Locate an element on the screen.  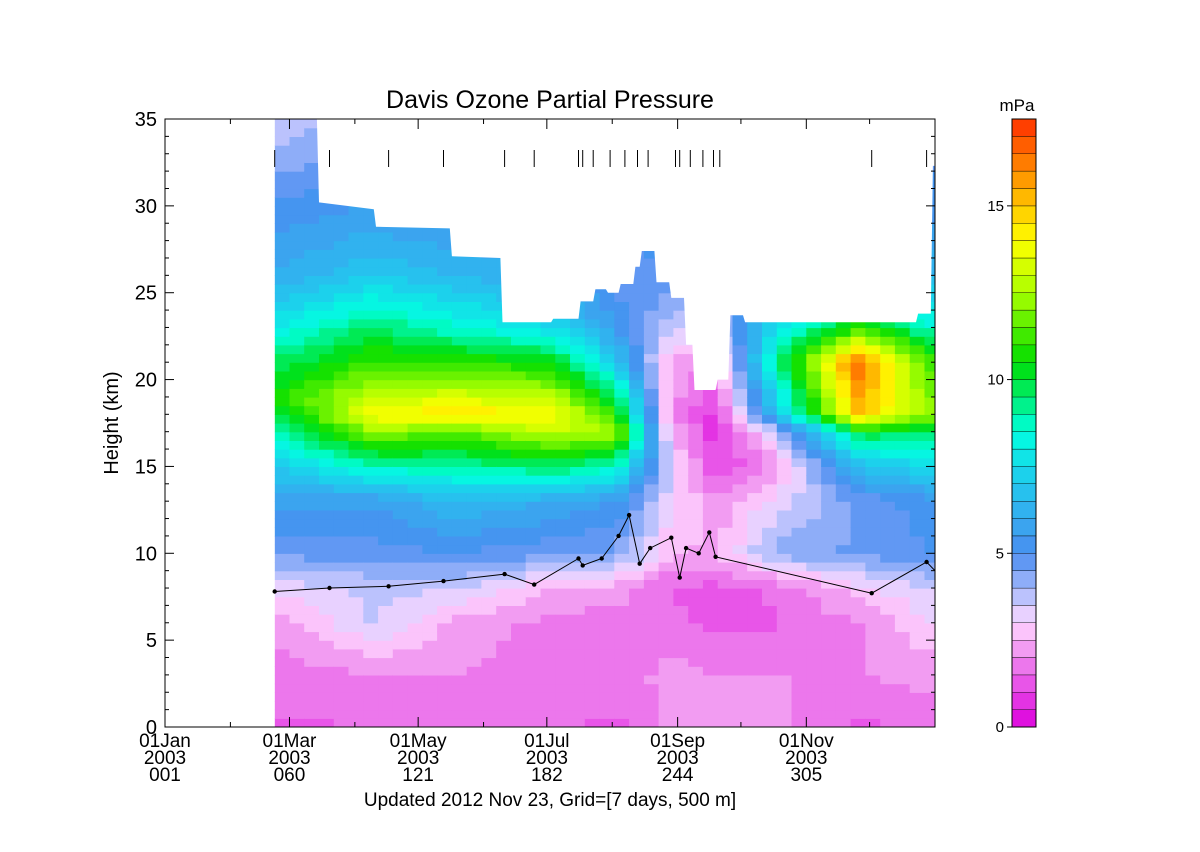
tropopause-point is located at coordinates (650, 548).